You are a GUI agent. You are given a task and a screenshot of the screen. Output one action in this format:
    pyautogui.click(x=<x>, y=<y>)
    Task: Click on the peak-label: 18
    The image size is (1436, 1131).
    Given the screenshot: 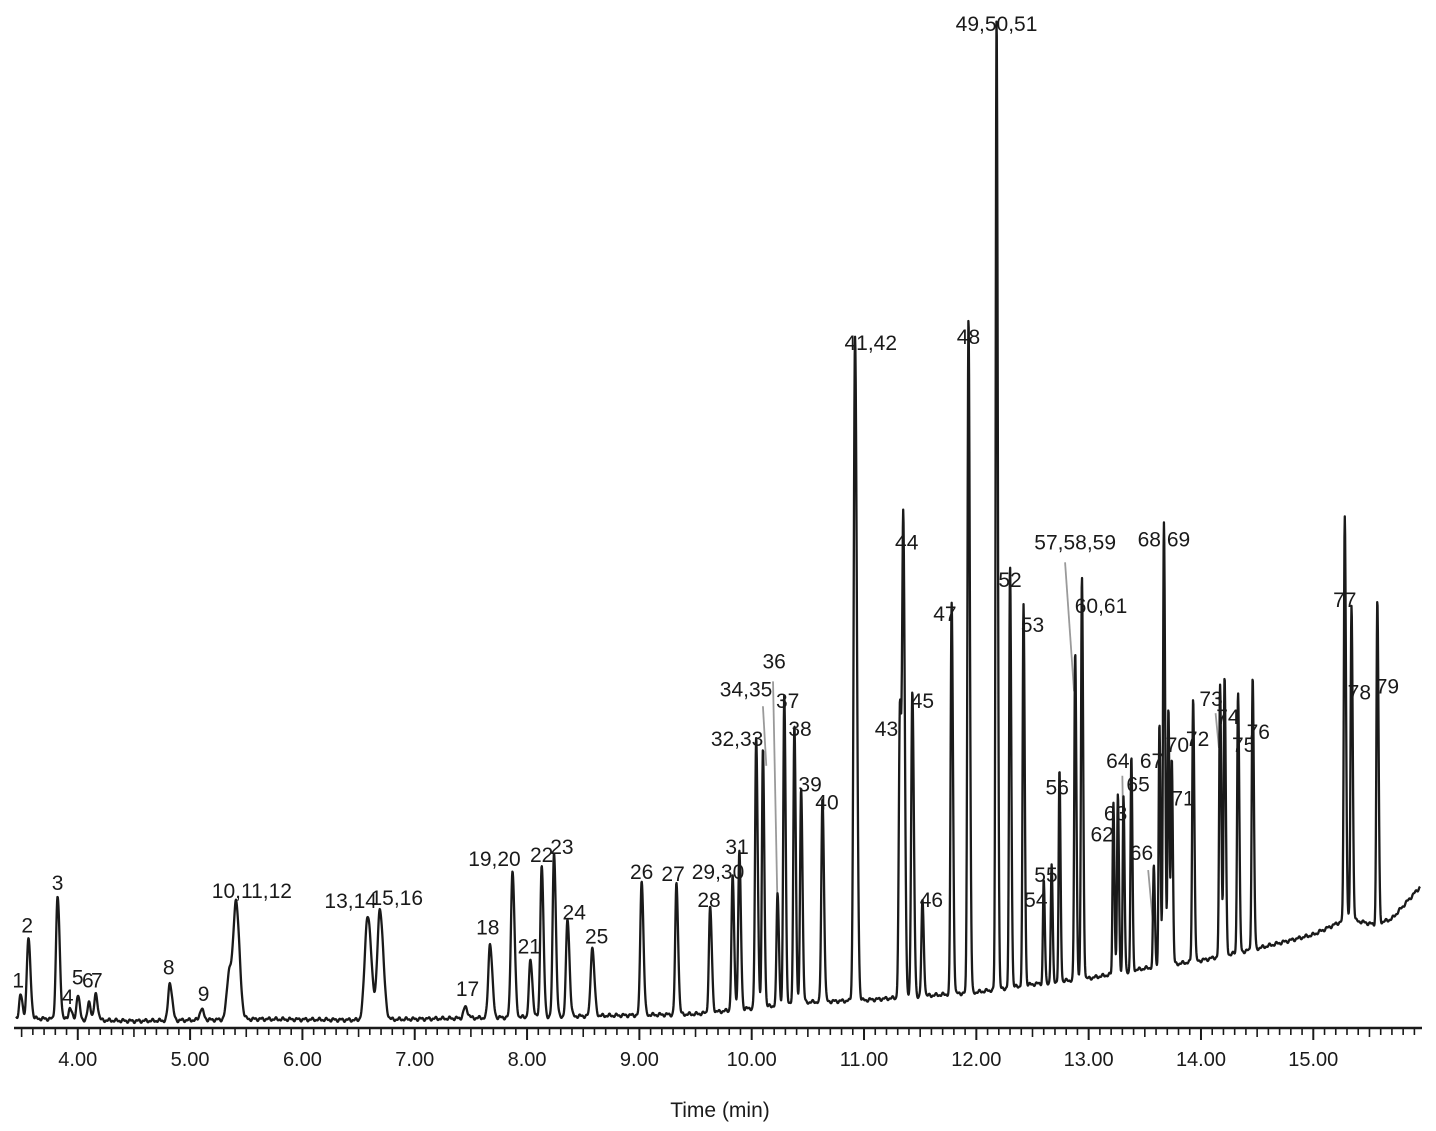 What is the action you would take?
    pyautogui.click(x=487, y=928)
    